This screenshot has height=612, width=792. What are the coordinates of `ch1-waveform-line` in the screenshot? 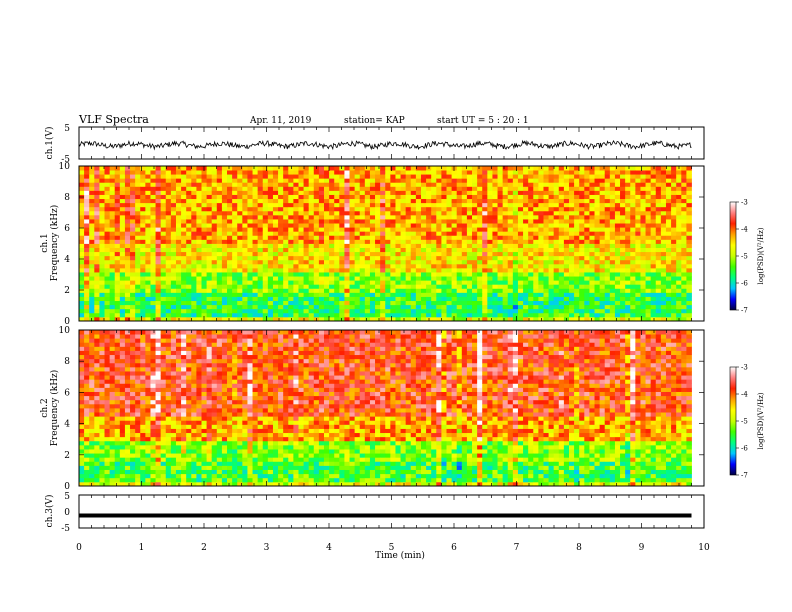 It's located at (385, 145).